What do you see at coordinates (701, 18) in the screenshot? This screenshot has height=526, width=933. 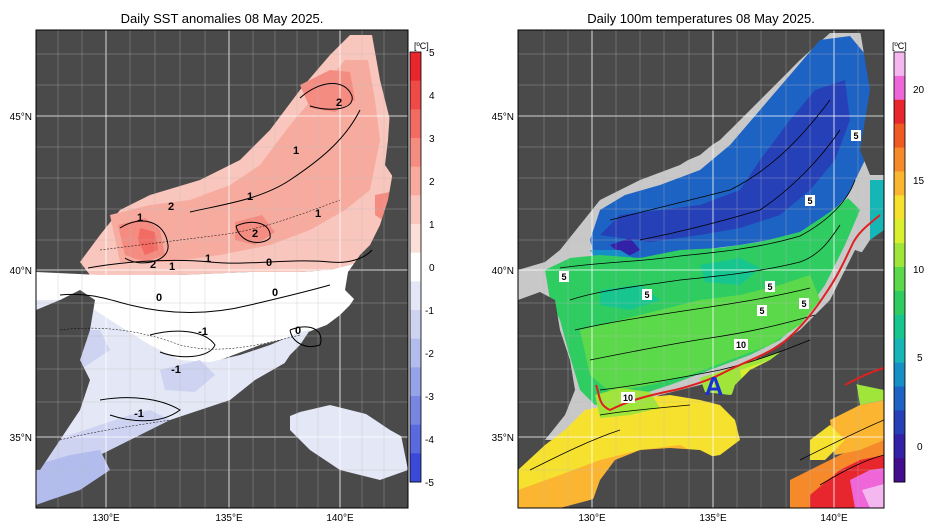 I see `right-panel-title: Daily 100m temperatures 08 May 2025.` at bounding box center [701, 18].